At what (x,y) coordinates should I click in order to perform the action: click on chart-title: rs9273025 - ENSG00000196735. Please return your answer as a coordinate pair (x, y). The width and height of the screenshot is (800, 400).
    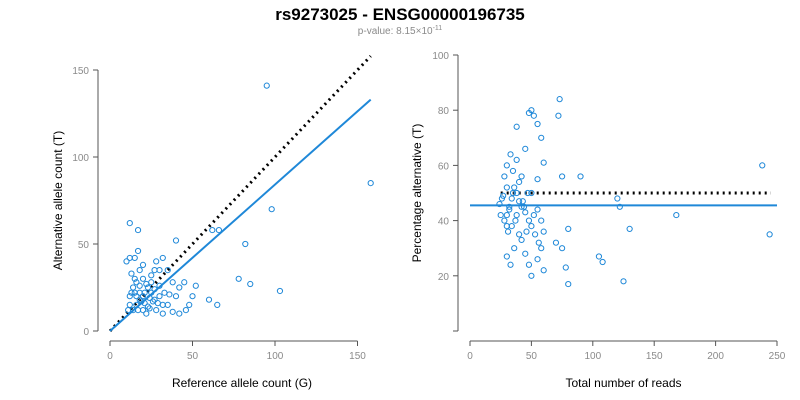
    Looking at the image, I should click on (400, 14).